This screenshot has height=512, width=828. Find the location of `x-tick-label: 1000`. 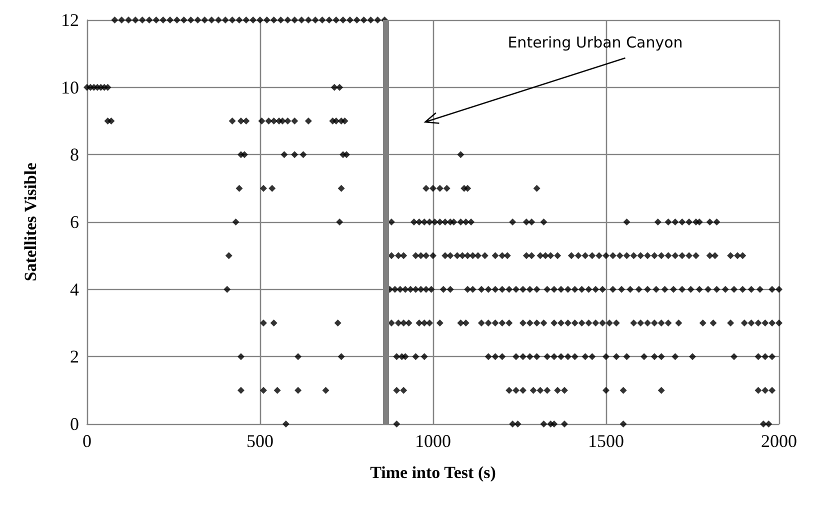

x-tick-label: 1000 is located at coordinates (433, 441).